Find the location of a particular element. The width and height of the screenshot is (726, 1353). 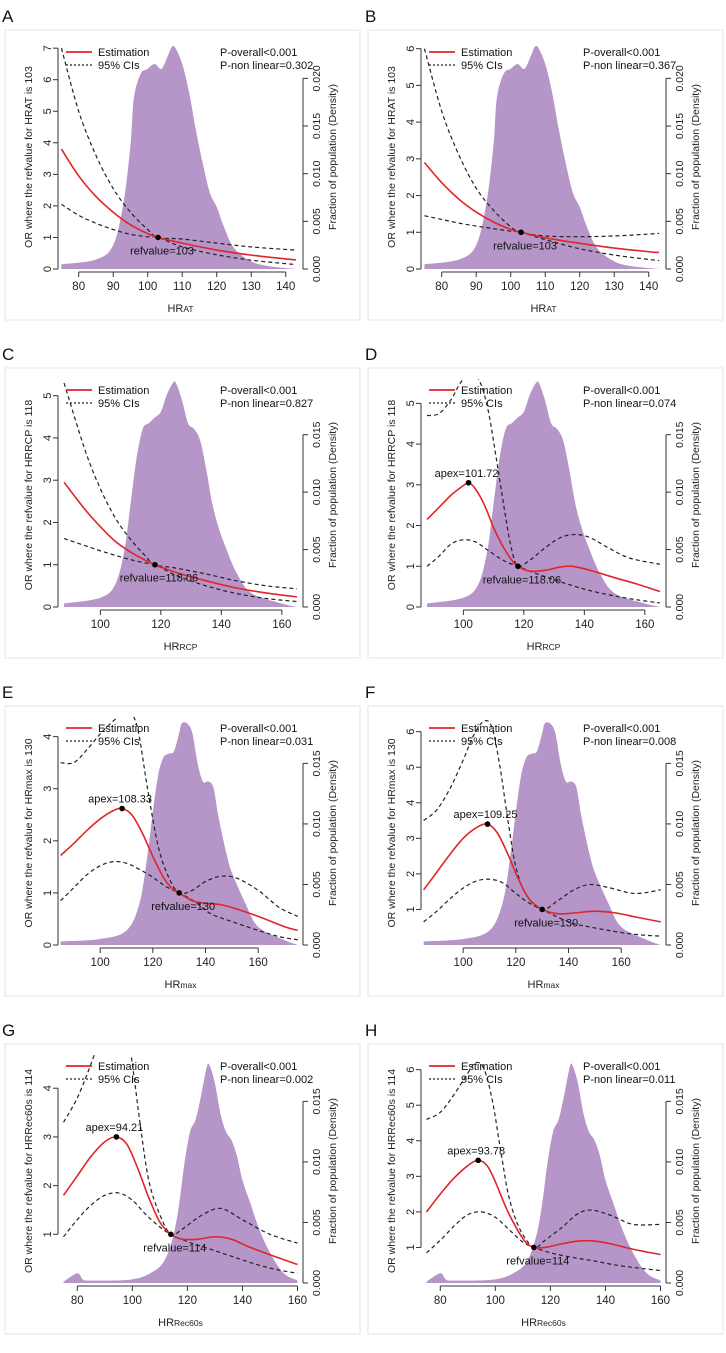

panel-letter: A is located at coordinates (8, 16).